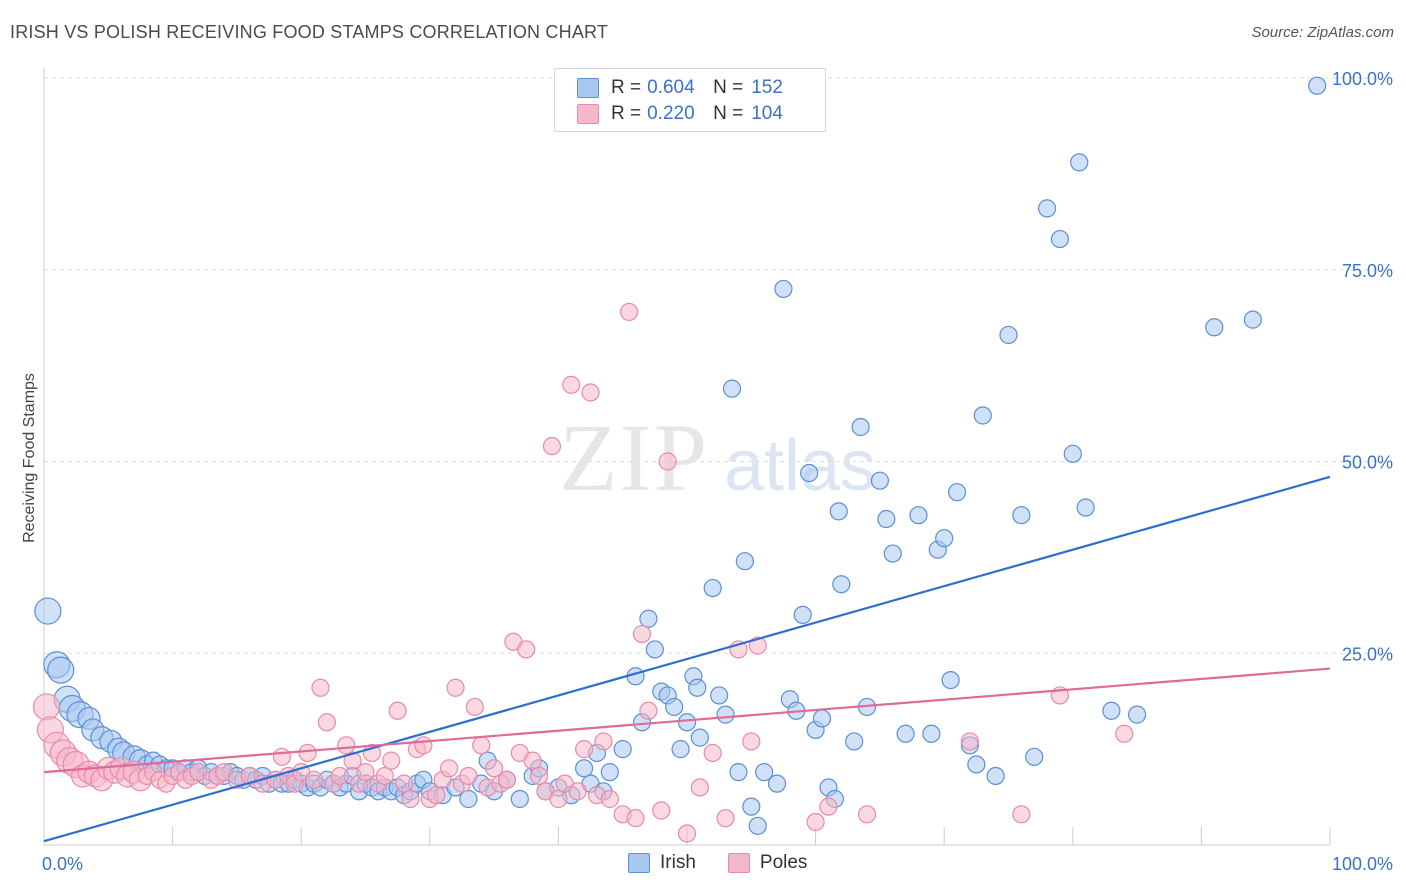 The height and width of the screenshot is (892, 1406). What do you see at coordinates (671, 87) in the screenshot?
I see `r-value: 0.604` at bounding box center [671, 87].